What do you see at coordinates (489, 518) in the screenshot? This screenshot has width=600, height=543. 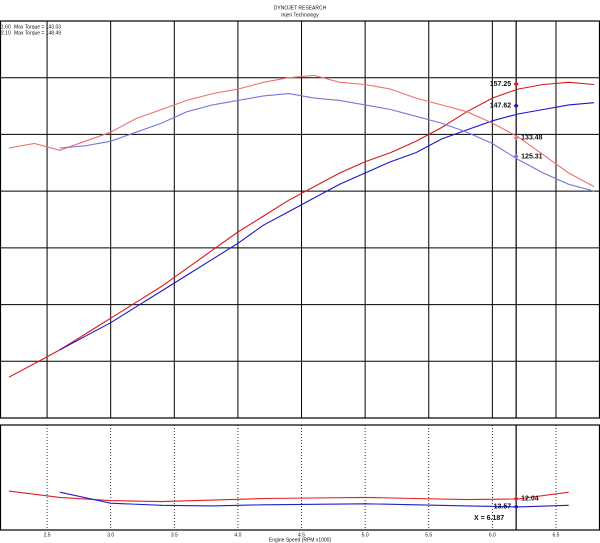 I see `cursor-label: X = 6.187` at bounding box center [489, 518].